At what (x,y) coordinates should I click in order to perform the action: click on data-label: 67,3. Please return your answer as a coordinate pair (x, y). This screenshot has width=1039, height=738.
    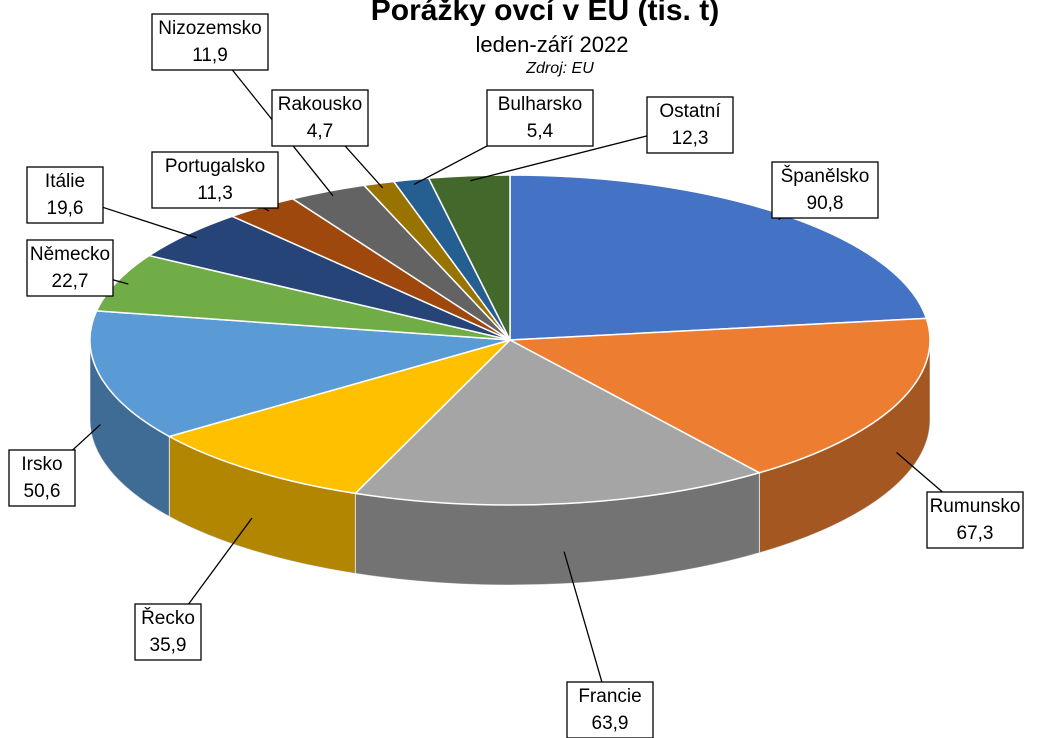
    Looking at the image, I should click on (975, 533).